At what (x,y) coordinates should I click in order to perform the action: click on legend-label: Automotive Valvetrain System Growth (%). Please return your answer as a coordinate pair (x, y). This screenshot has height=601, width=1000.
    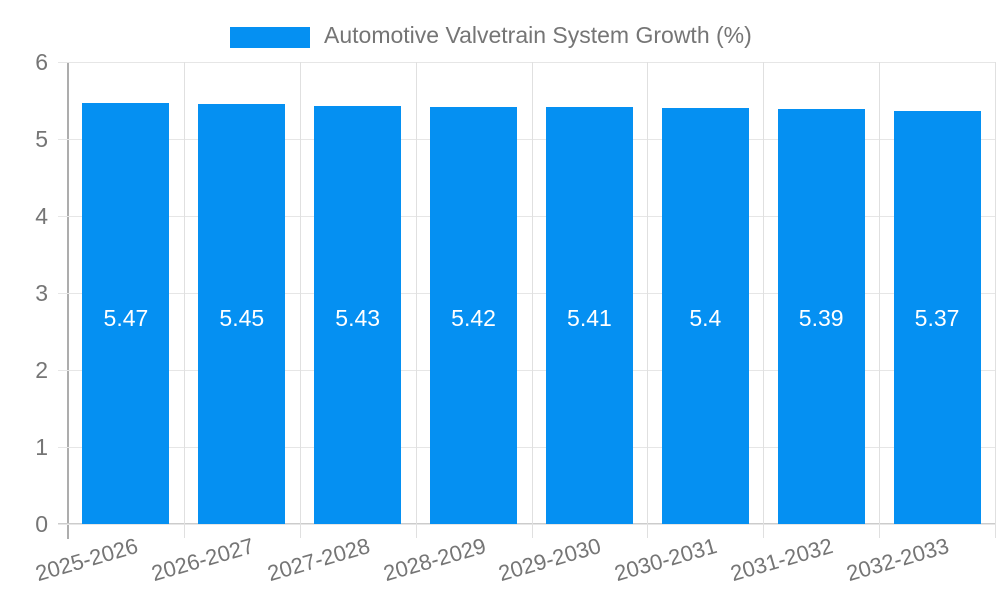
    Looking at the image, I should click on (538, 35).